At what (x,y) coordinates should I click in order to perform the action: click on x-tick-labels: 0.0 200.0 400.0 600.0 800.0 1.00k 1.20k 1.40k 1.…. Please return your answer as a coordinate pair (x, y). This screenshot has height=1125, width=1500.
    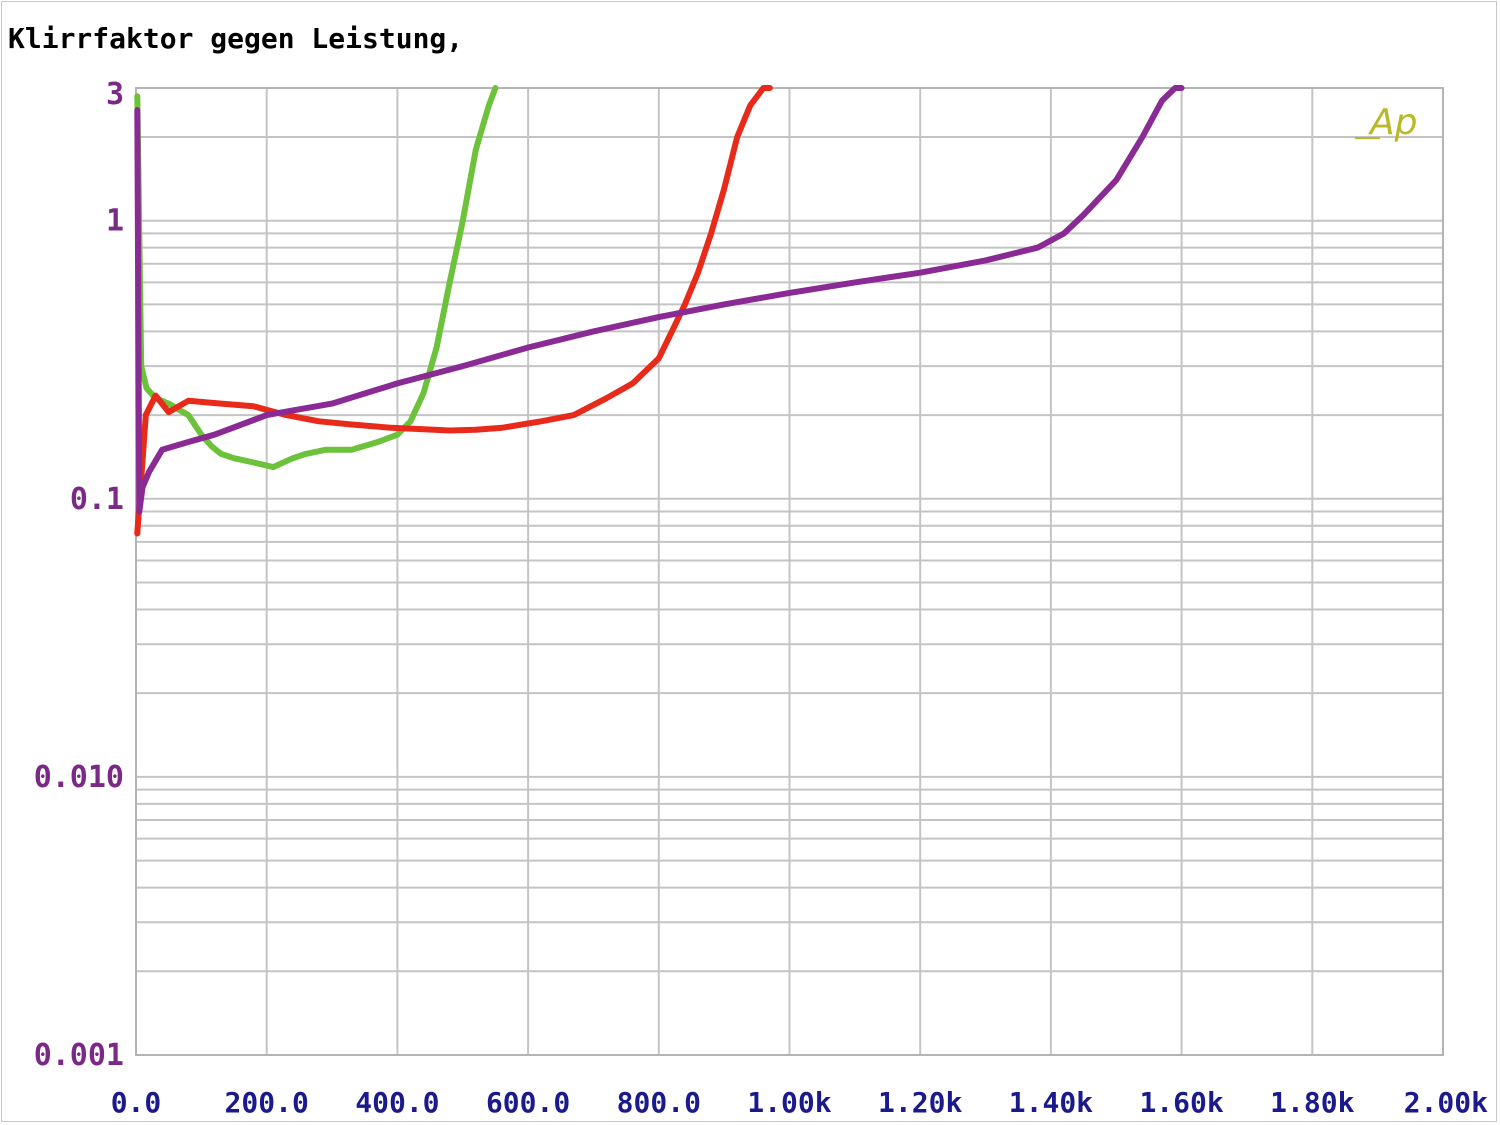
    Looking at the image, I should click on (799, 1102).